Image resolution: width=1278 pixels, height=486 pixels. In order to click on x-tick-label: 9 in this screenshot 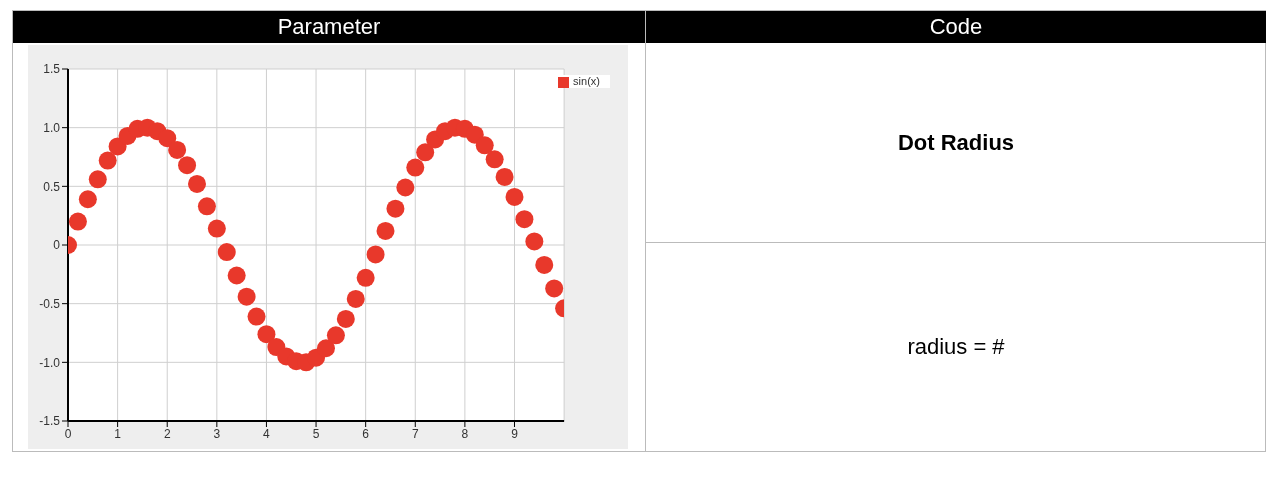, I will do `click(515, 433)`.